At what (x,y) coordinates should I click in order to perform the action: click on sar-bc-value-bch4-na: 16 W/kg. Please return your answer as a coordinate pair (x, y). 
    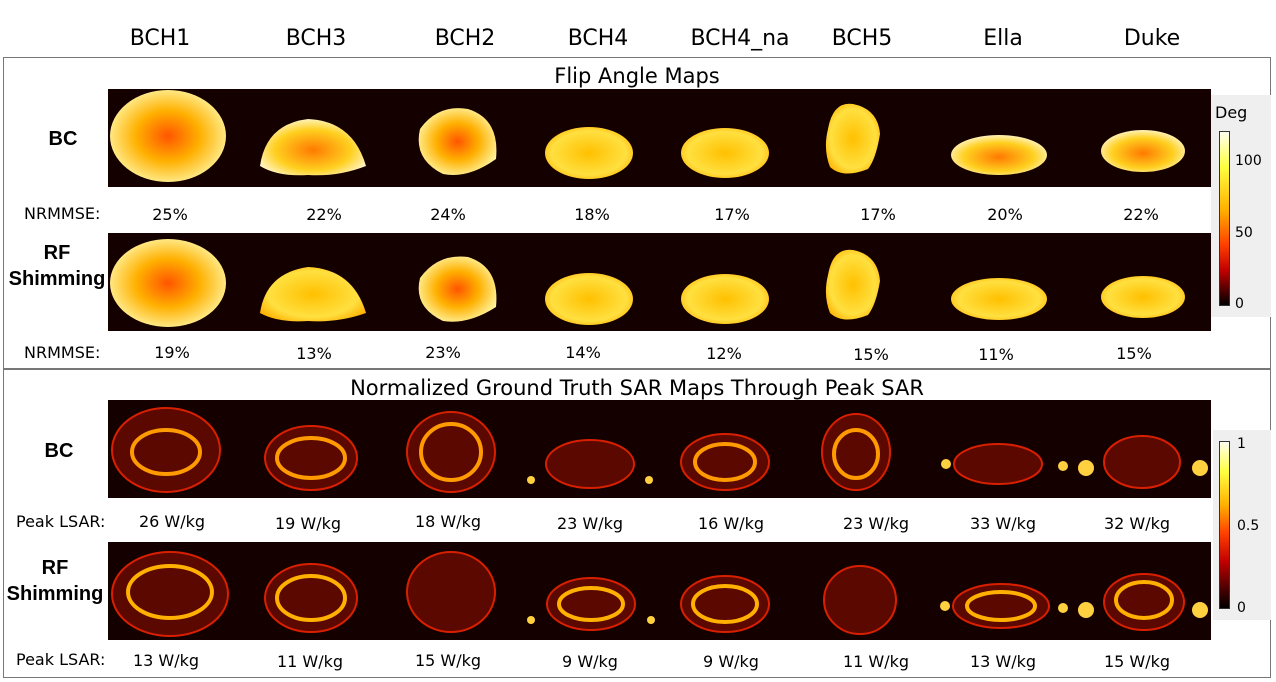
    Looking at the image, I should click on (731, 523).